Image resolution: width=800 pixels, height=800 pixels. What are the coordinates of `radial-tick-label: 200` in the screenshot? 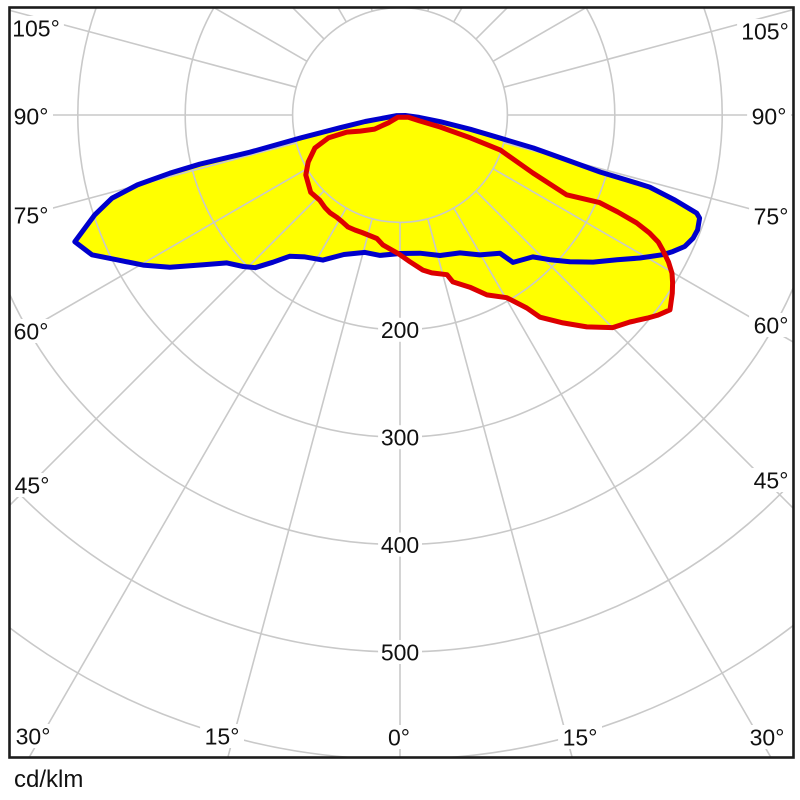 It's located at (400, 330).